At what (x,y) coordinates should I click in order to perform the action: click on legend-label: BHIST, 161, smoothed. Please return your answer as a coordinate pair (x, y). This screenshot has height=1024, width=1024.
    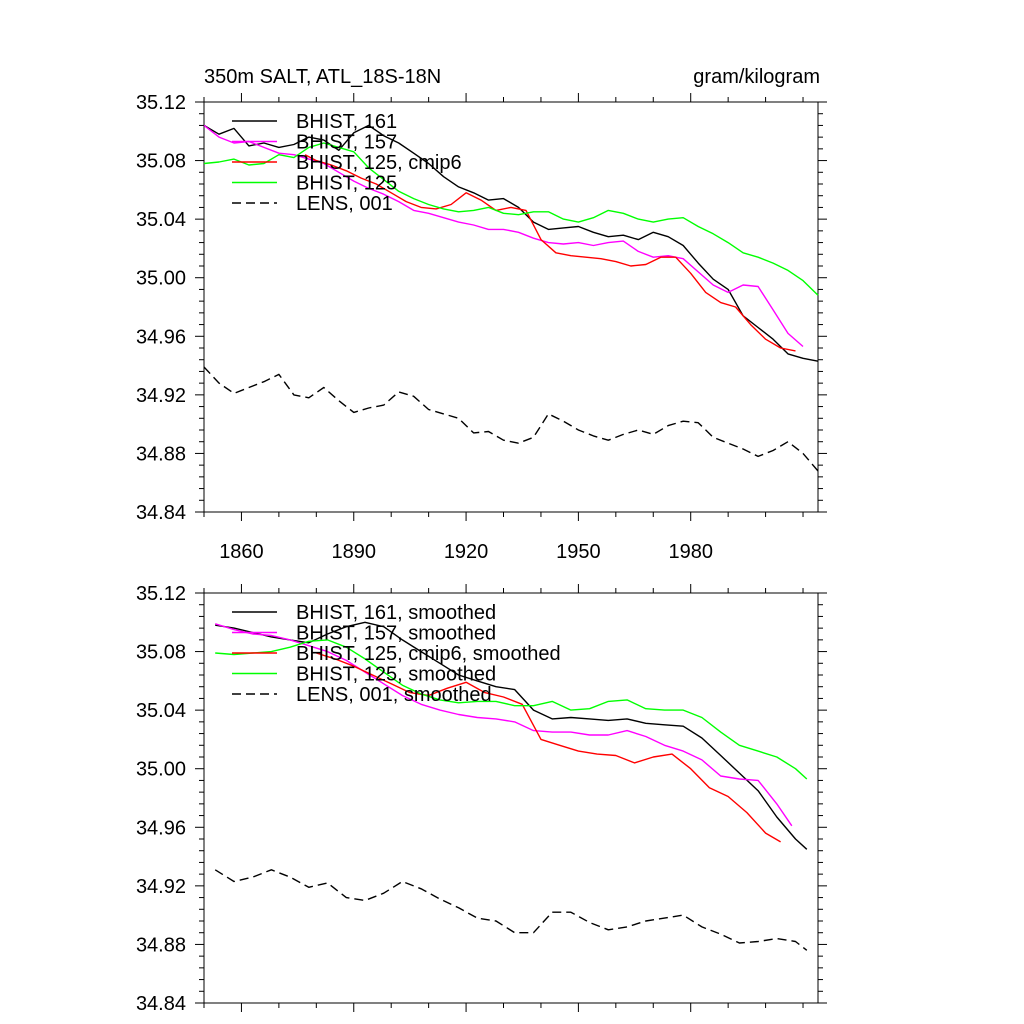
    Looking at the image, I should click on (396, 613).